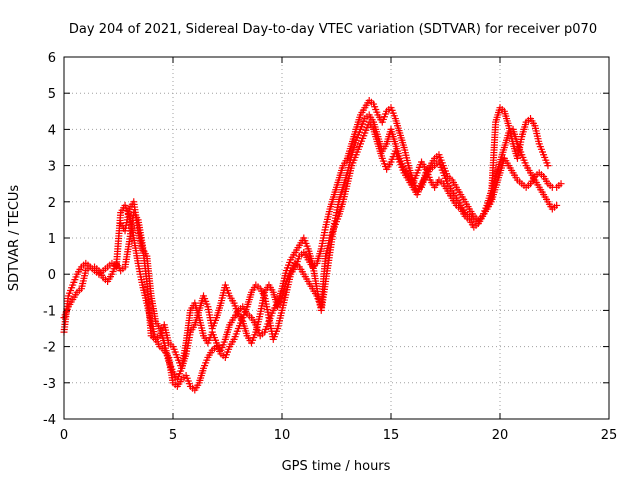 Image resolution: width=640 pixels, height=480 pixels. What do you see at coordinates (500, 435) in the screenshot?
I see `x-tick-label: 20` at bounding box center [500, 435].